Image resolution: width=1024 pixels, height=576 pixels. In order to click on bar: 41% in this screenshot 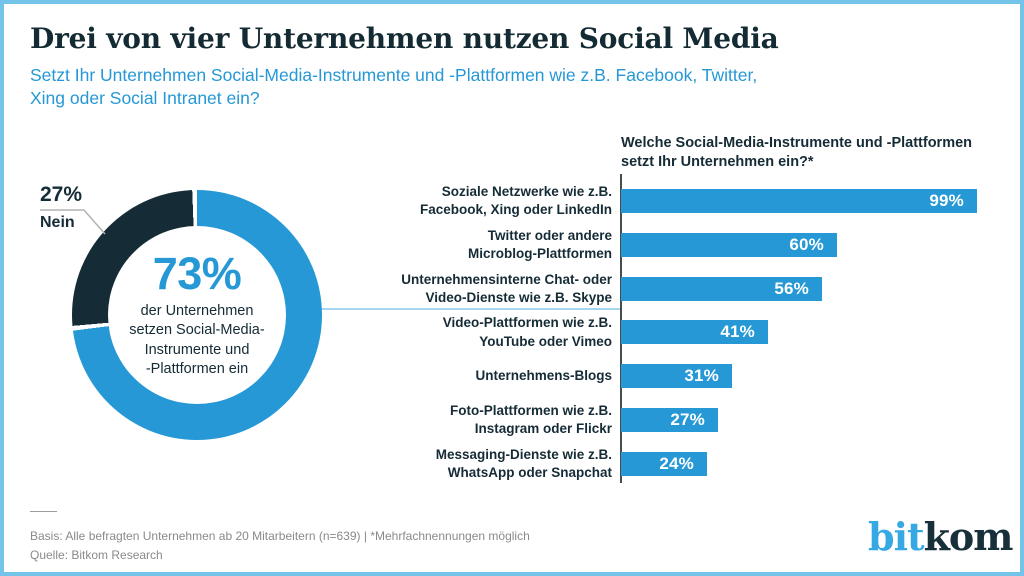, I will do `click(694, 332)`.